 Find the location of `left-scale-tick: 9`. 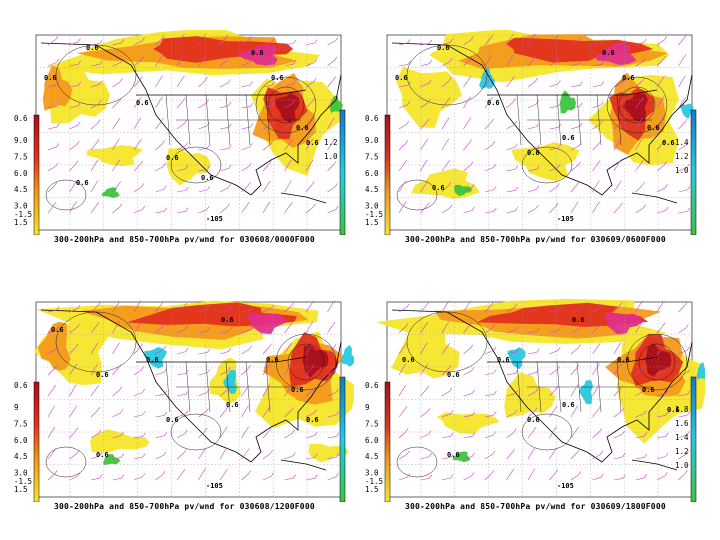

left-scale-tick: 9 is located at coordinates (16, 407).